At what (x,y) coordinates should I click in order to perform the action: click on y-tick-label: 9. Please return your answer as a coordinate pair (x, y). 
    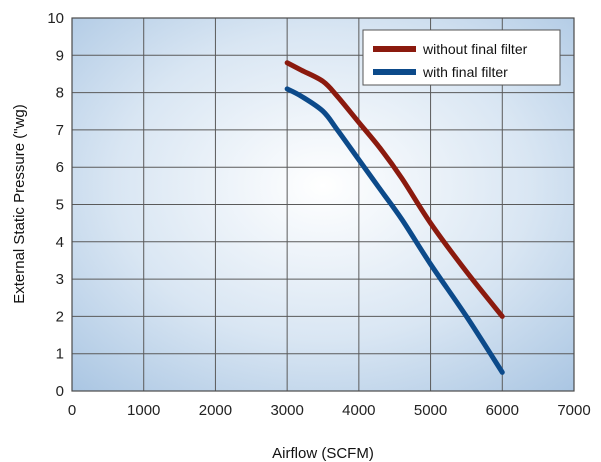
    Looking at the image, I should click on (60, 55).